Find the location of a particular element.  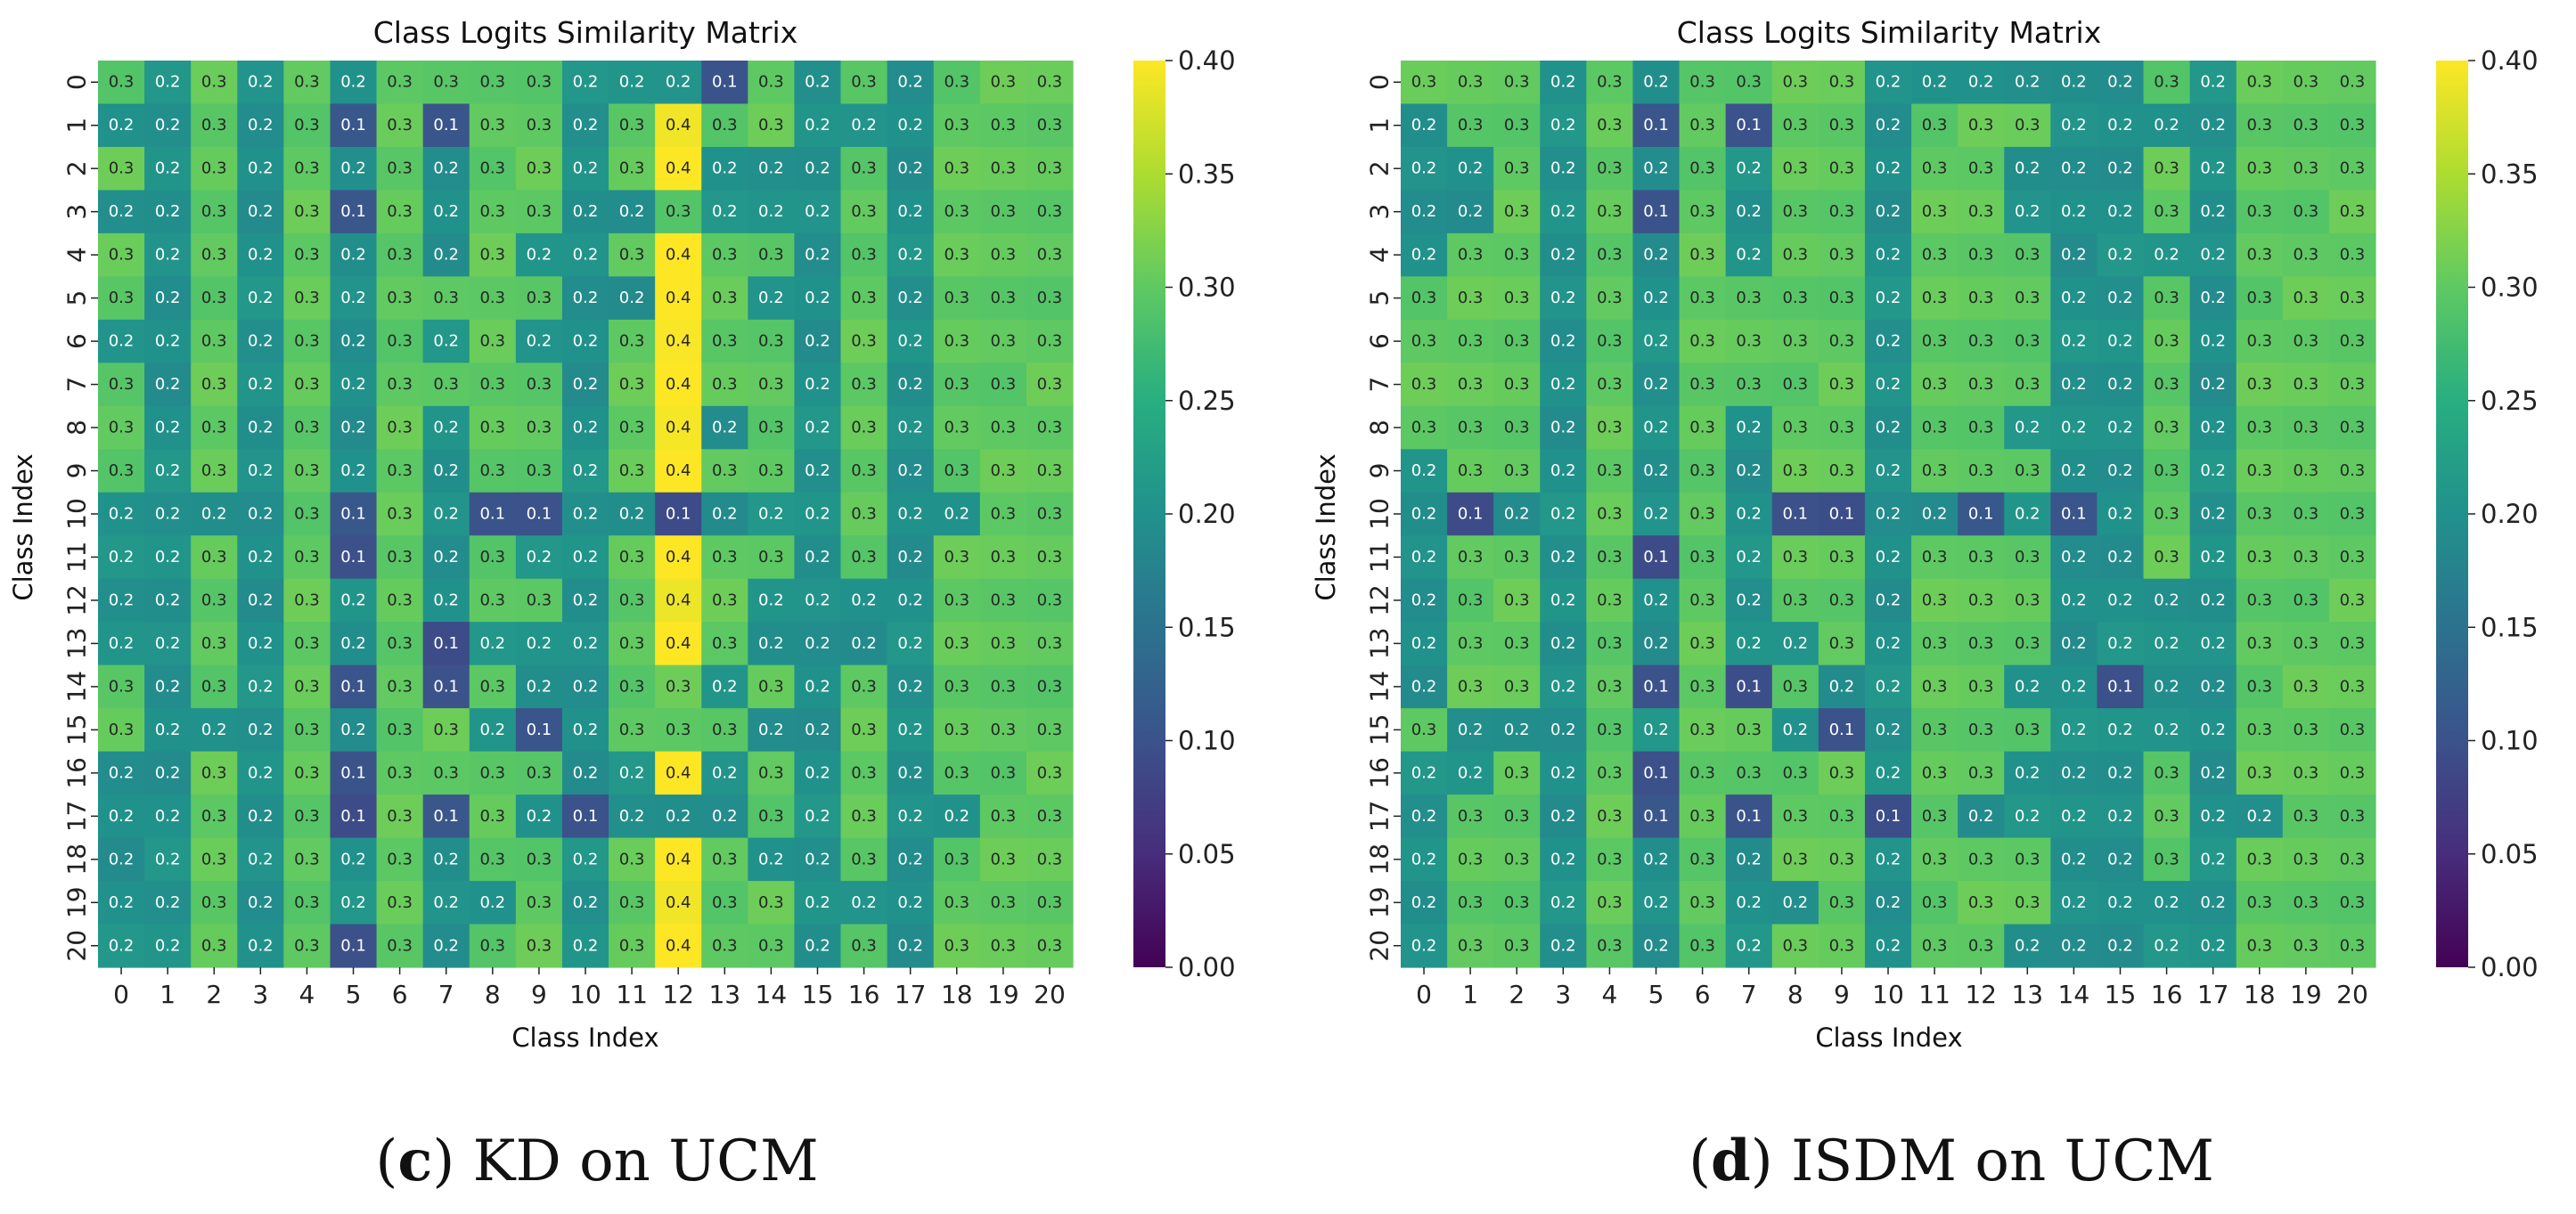

y-axis-label-d: Class Index is located at coordinates (1326, 526).